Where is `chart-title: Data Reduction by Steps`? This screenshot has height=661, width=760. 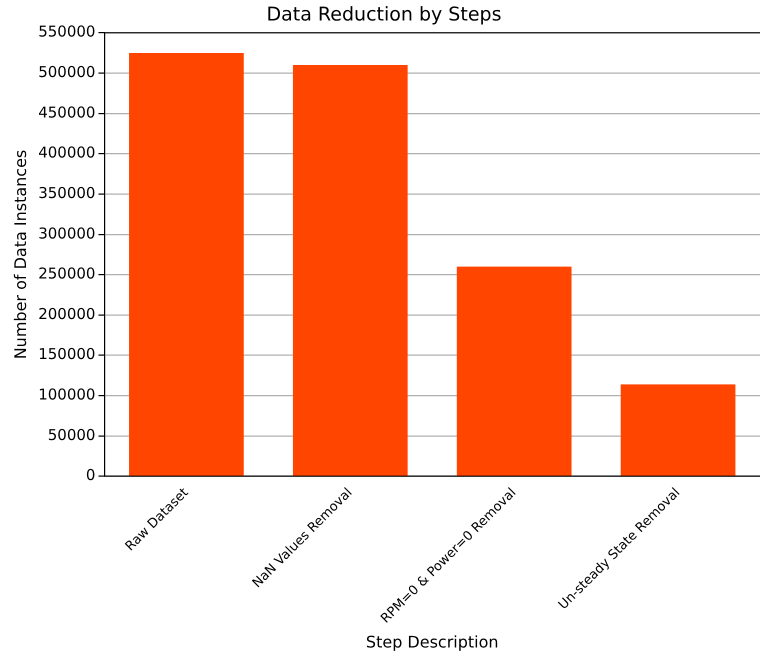 chart-title: Data Reduction by Steps is located at coordinates (384, 14).